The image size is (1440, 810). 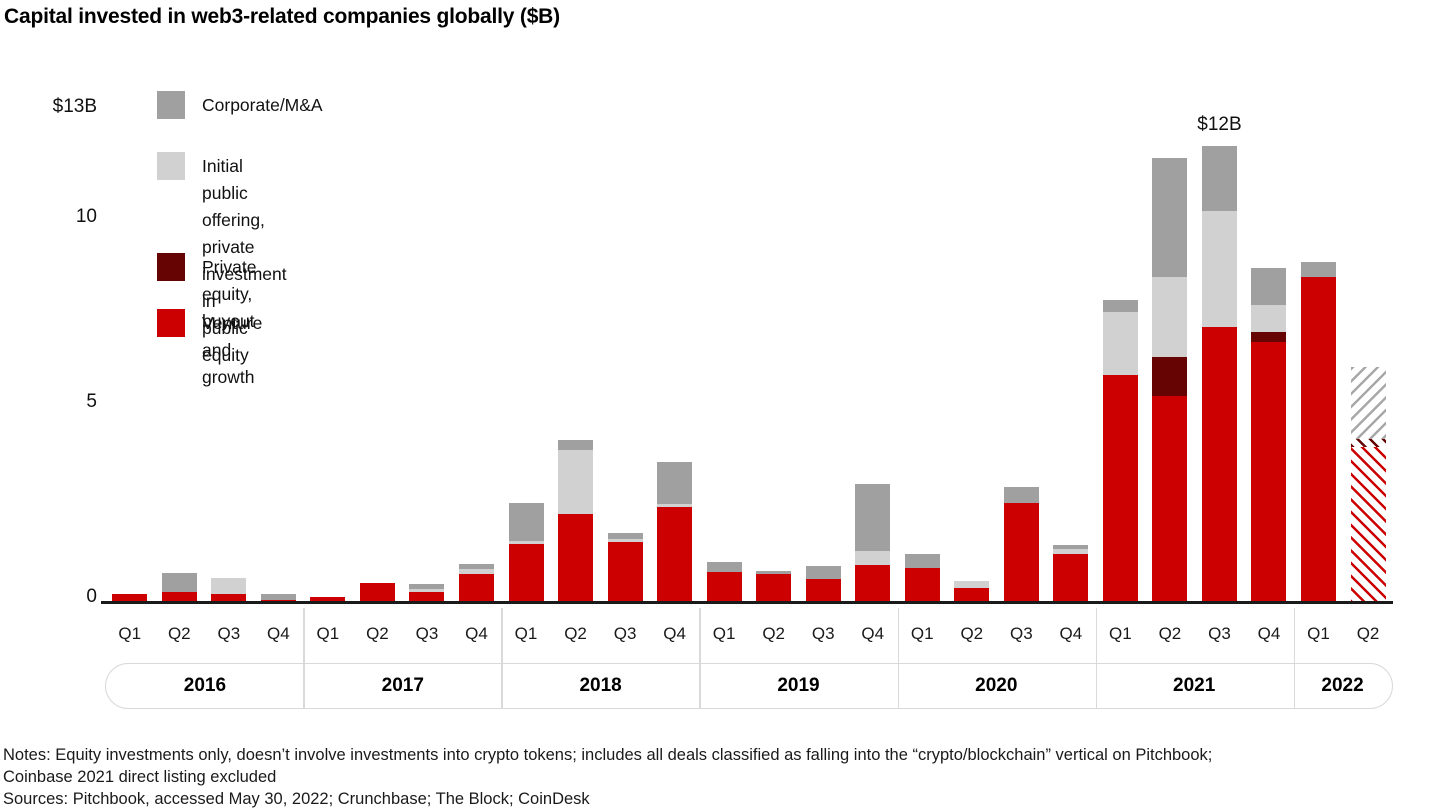 What do you see at coordinates (86, 216) in the screenshot?
I see `y-axis-tick-label: 10` at bounding box center [86, 216].